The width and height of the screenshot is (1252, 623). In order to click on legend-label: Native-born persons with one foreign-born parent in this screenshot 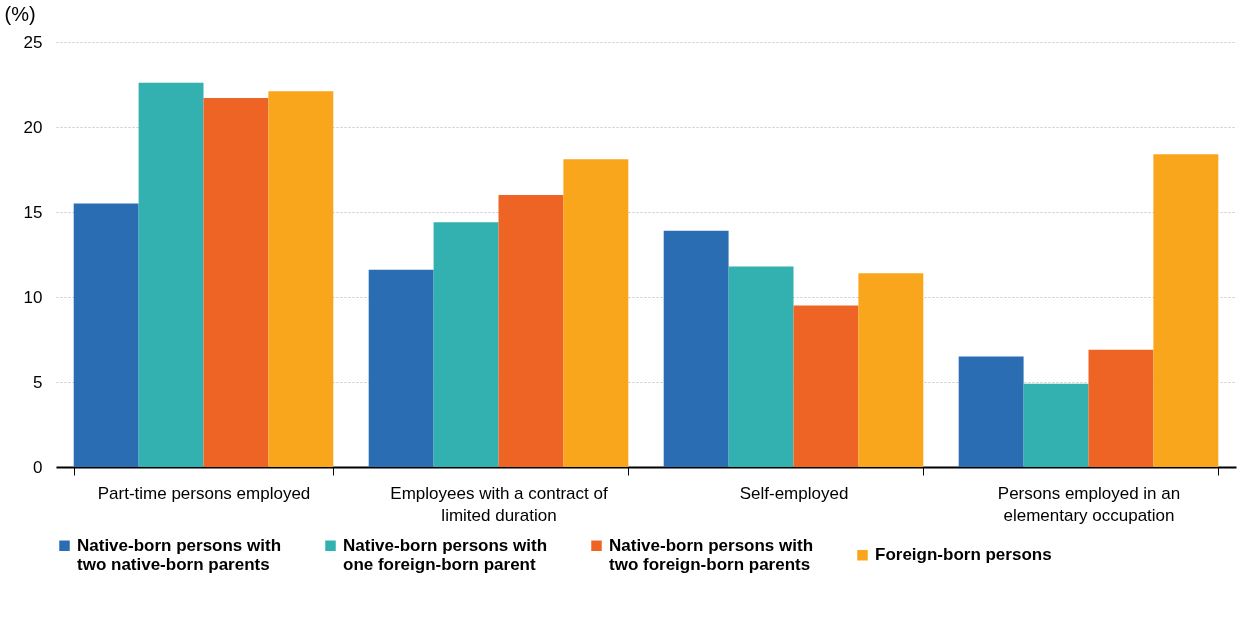, I will do `click(445, 554)`.